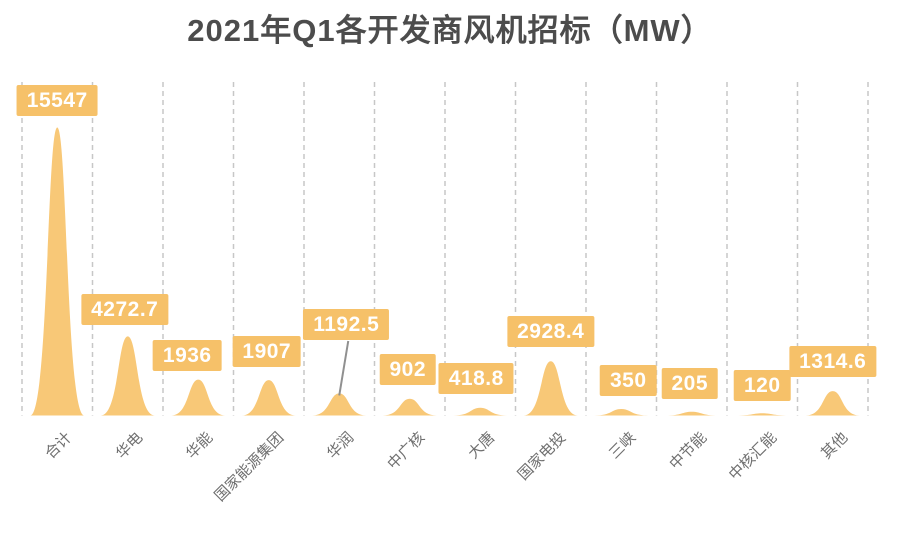  What do you see at coordinates (690, 383) in the screenshot?
I see `value-label: 205` at bounding box center [690, 383].